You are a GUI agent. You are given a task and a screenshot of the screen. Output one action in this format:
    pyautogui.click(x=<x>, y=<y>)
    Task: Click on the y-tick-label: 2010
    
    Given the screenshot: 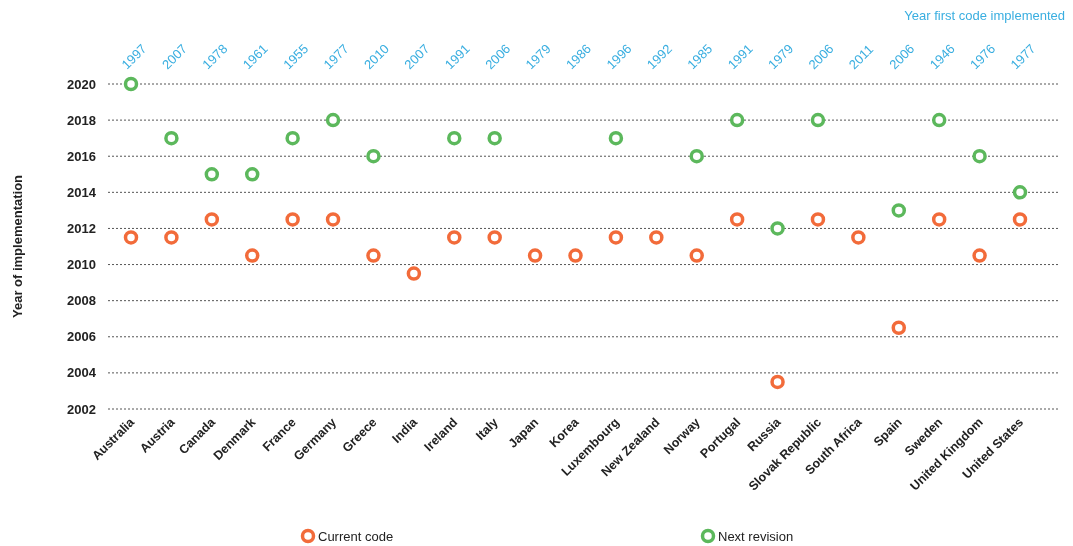 What is the action you would take?
    pyautogui.click(x=81, y=265)
    